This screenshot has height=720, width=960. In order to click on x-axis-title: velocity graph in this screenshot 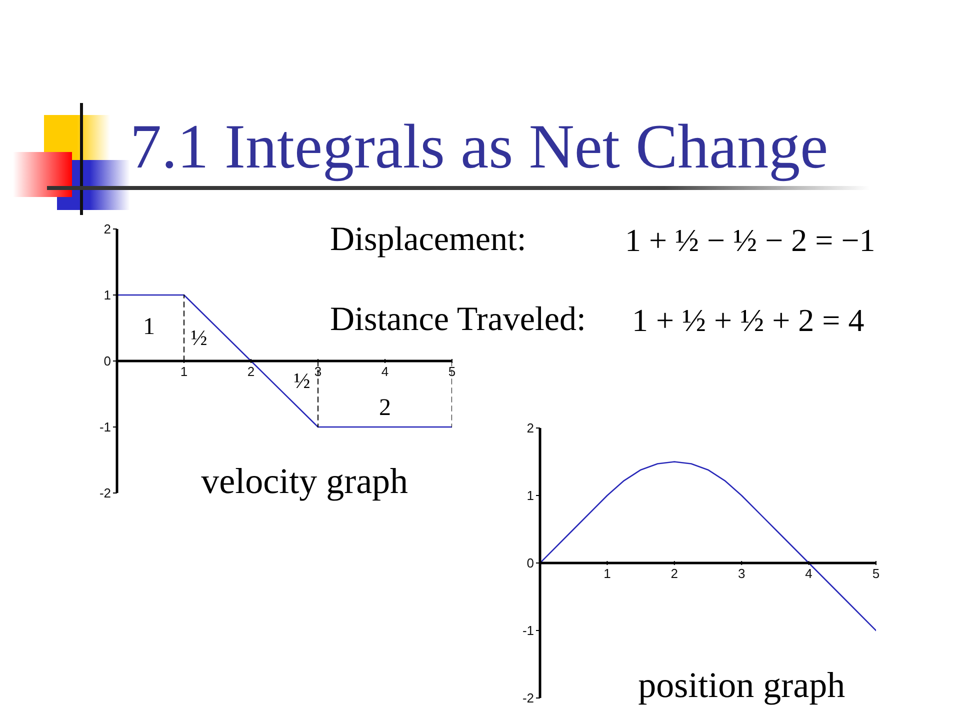, I will do `click(304, 481)`.